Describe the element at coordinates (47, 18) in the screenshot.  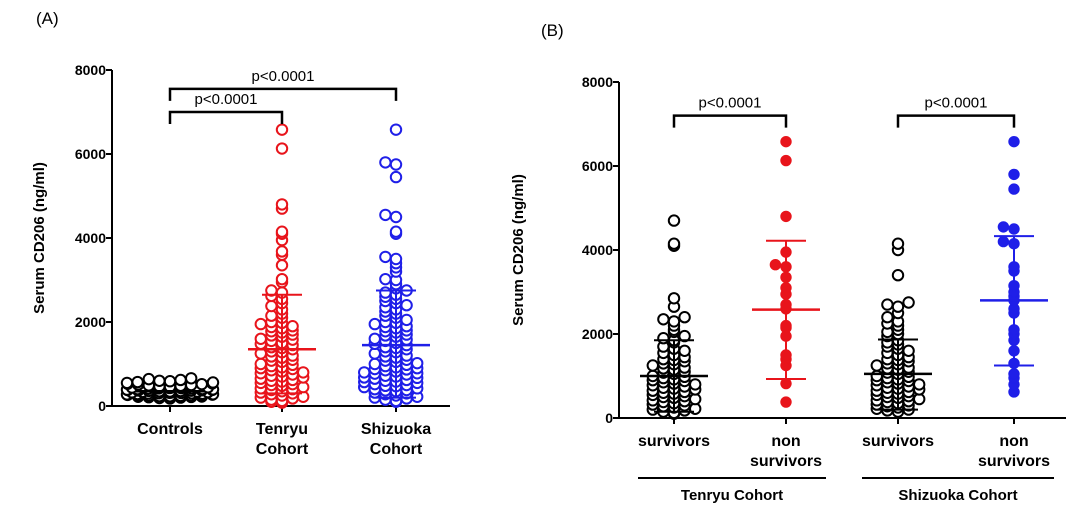
I see `panel-a-label: (A)` at that location.